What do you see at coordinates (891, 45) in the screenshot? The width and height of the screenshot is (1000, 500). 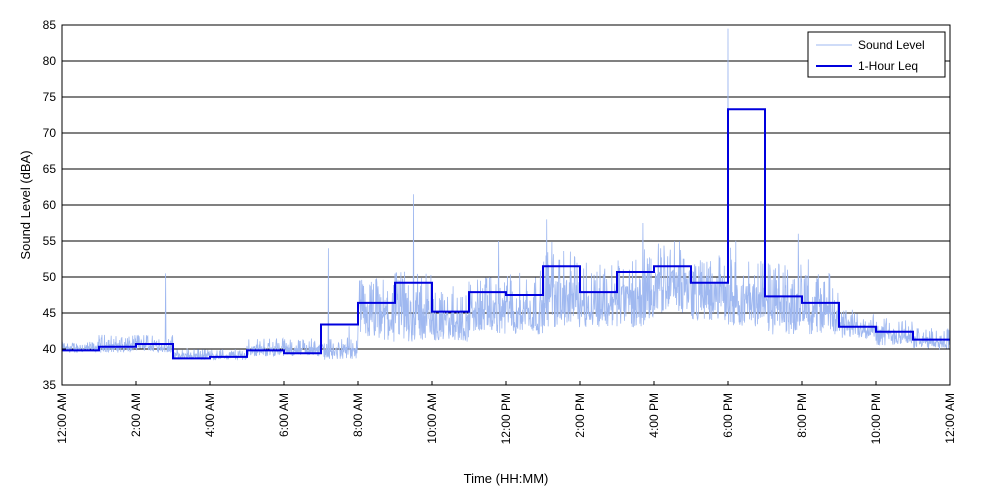 I see `legend-label-sound-level: Sound Level` at bounding box center [891, 45].